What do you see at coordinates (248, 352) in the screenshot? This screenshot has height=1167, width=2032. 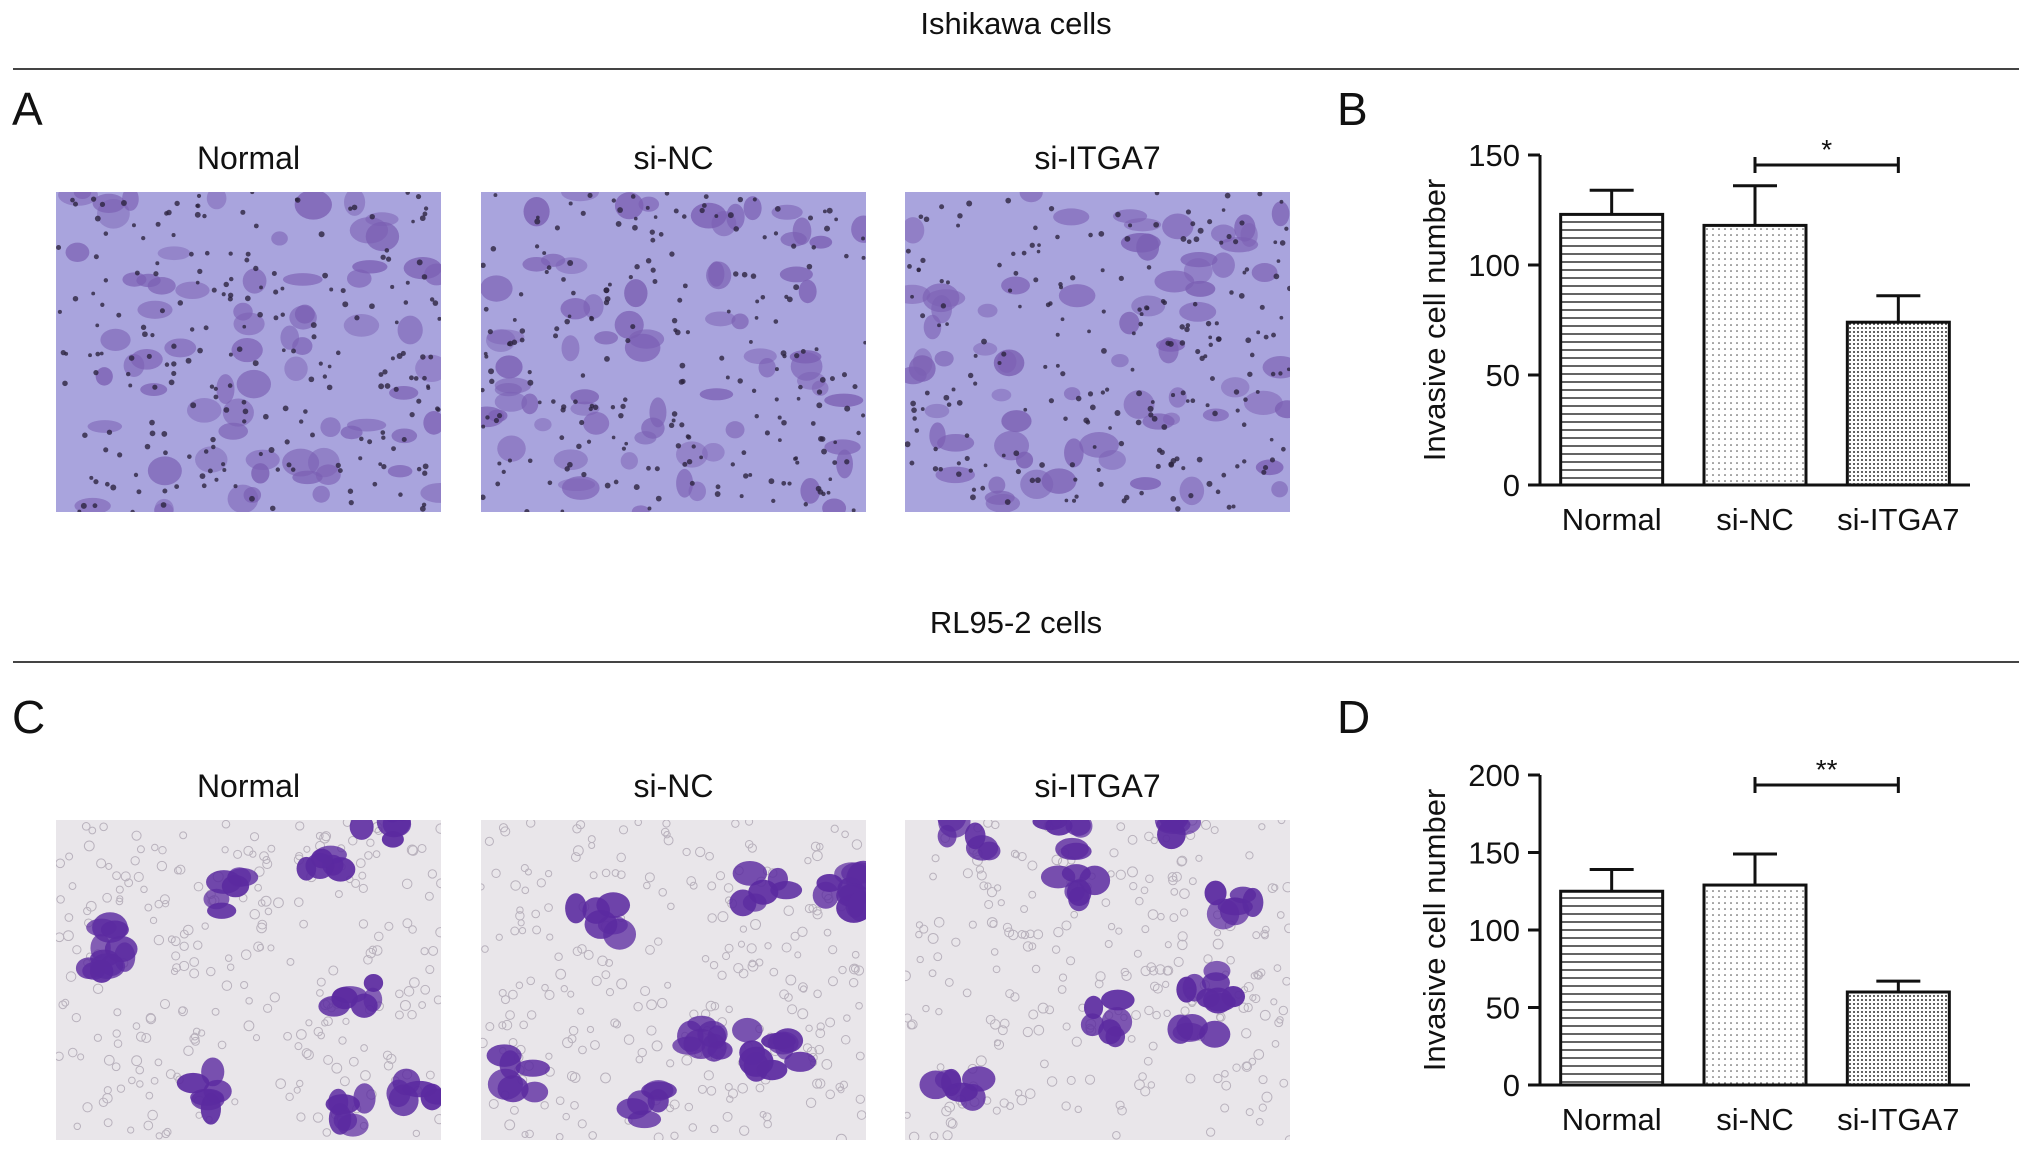 I see `micrograph-ishikawa-normal` at bounding box center [248, 352].